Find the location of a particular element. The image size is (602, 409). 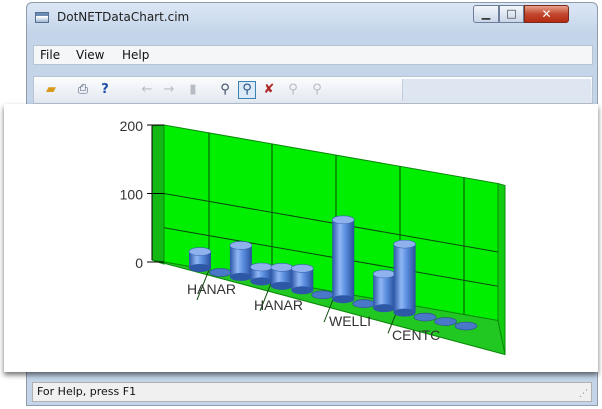

maximize-icon: □ is located at coordinates (511, 13).